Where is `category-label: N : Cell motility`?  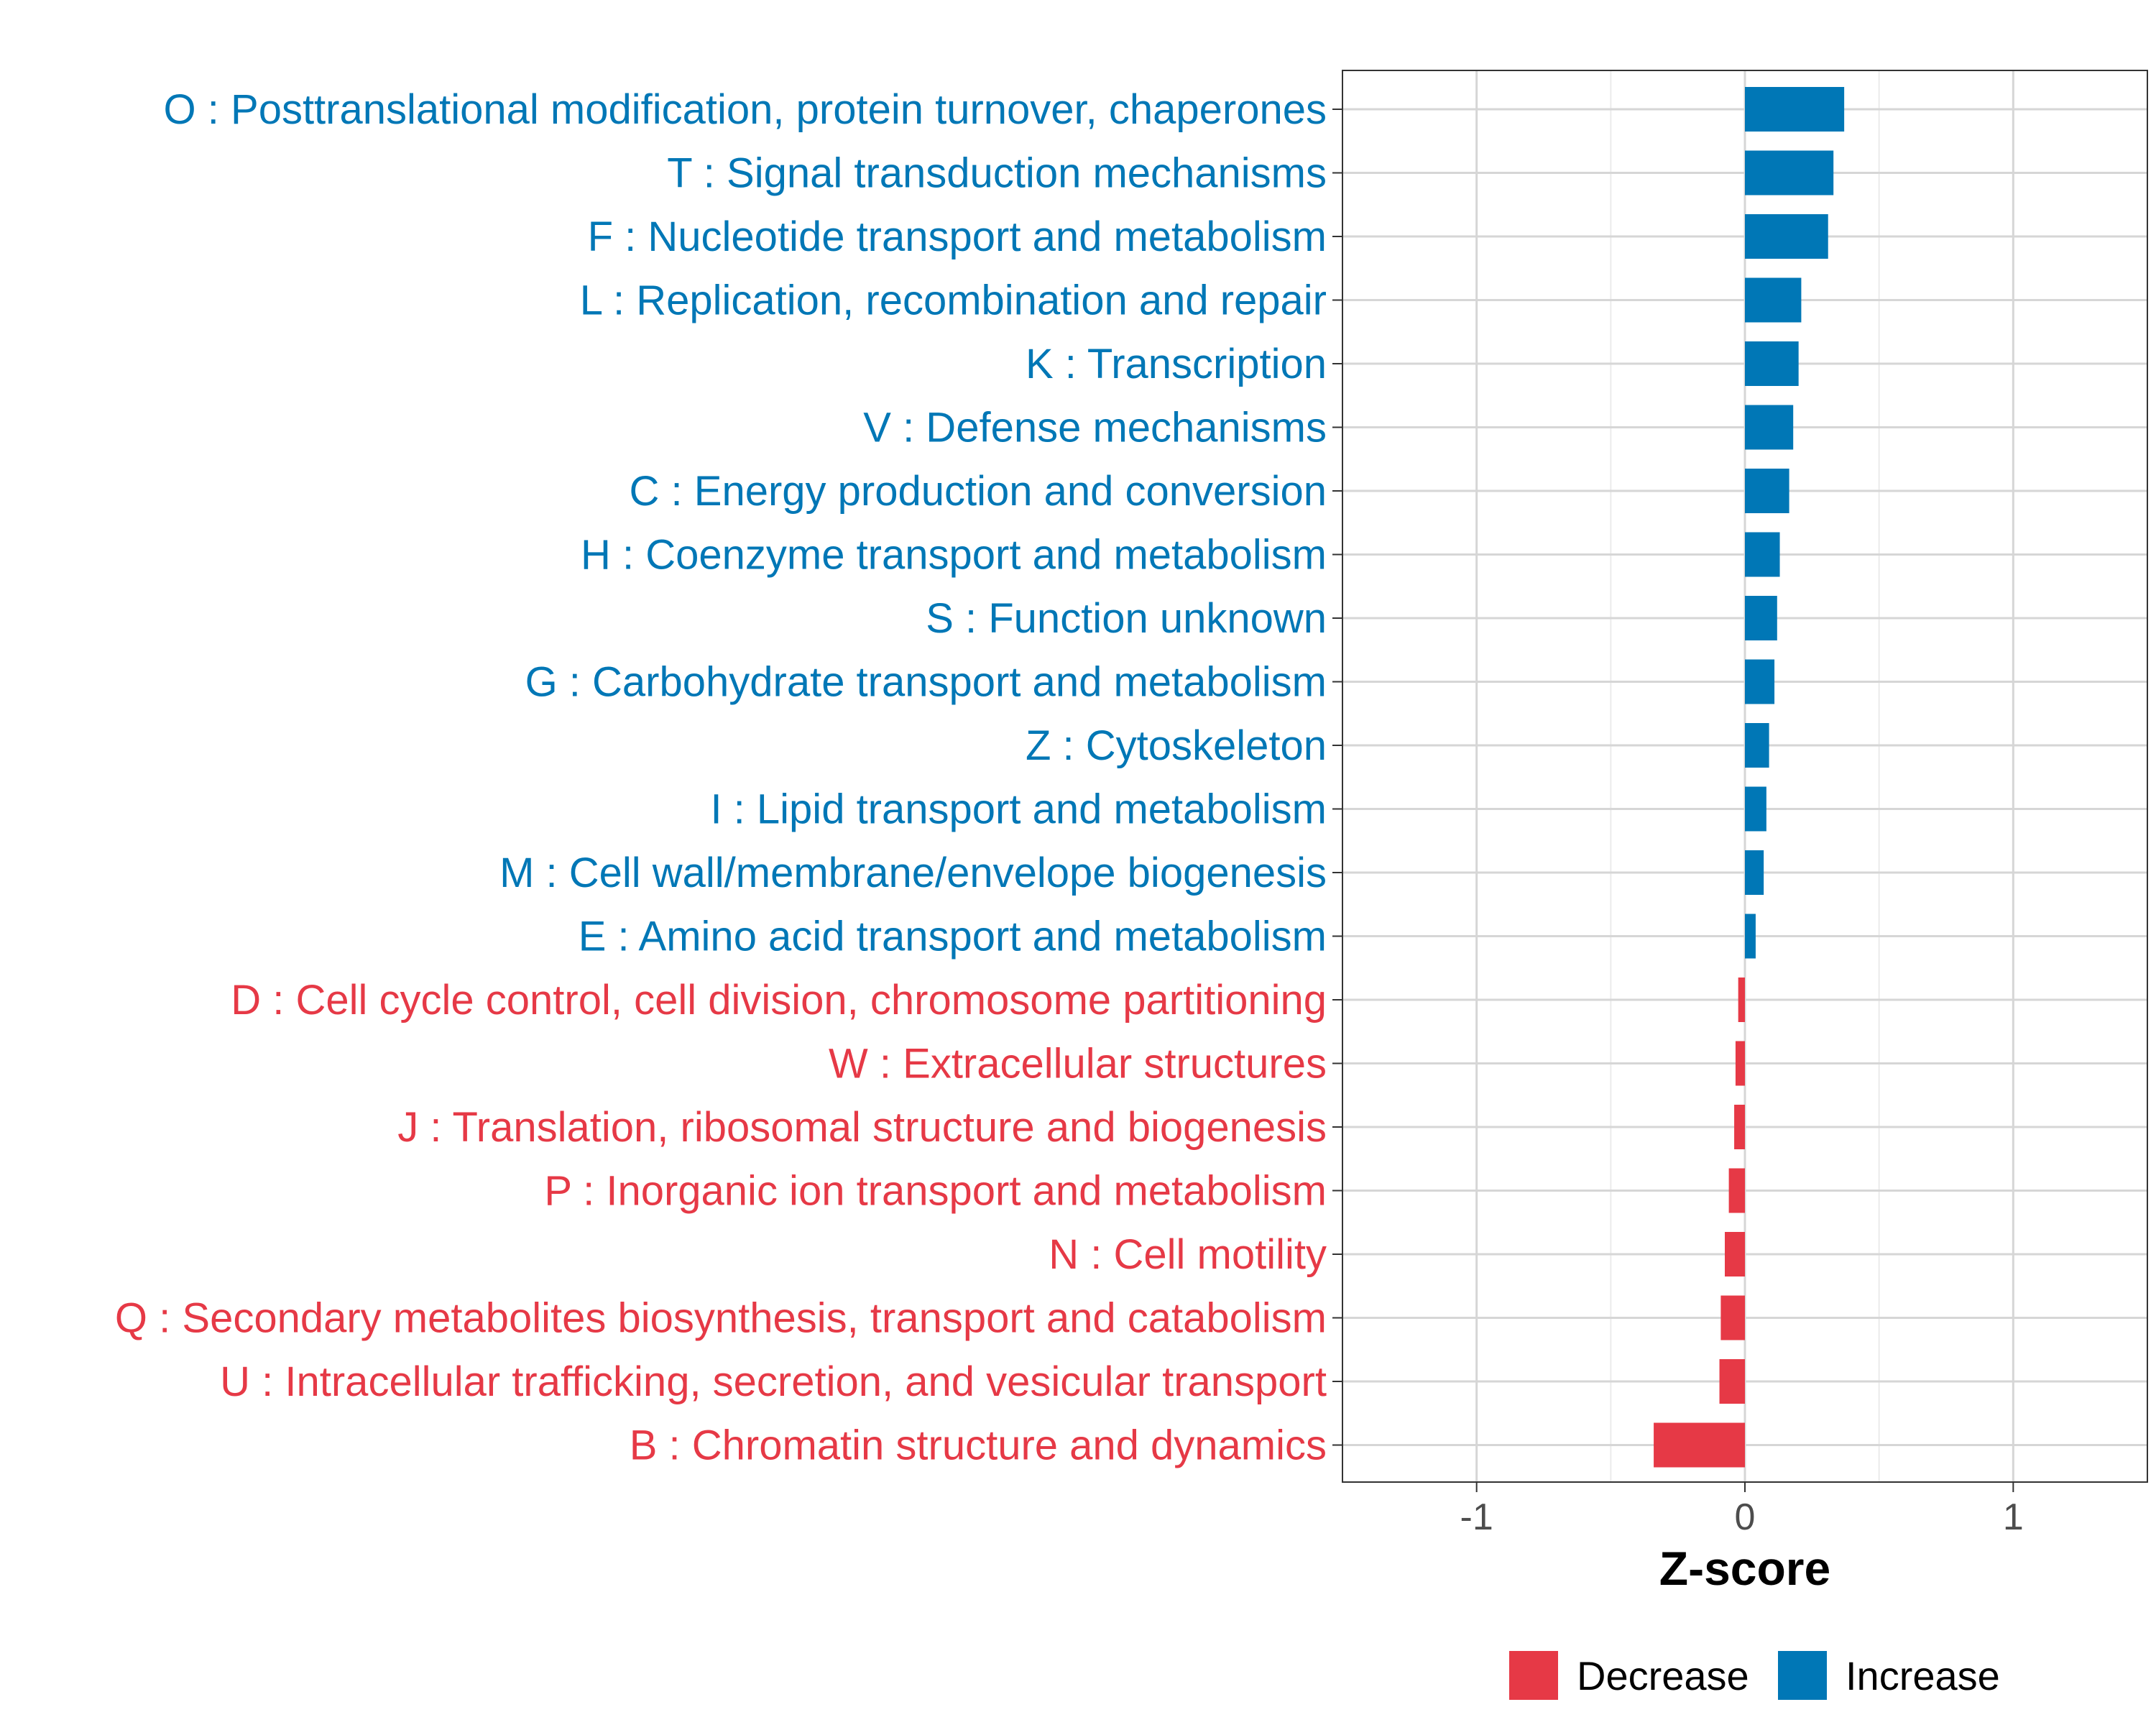
category-label: N : Cell motility is located at coordinates (1188, 1254).